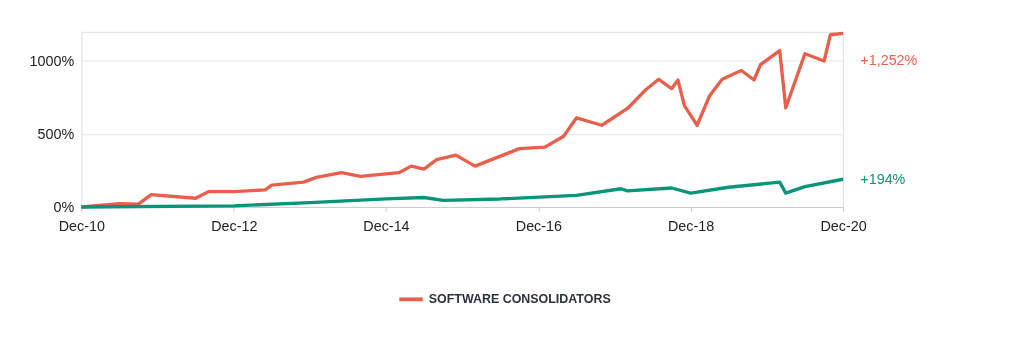 This screenshot has width=1023, height=347. I want to click on x-tick-label: Dec-10, so click(81, 226).